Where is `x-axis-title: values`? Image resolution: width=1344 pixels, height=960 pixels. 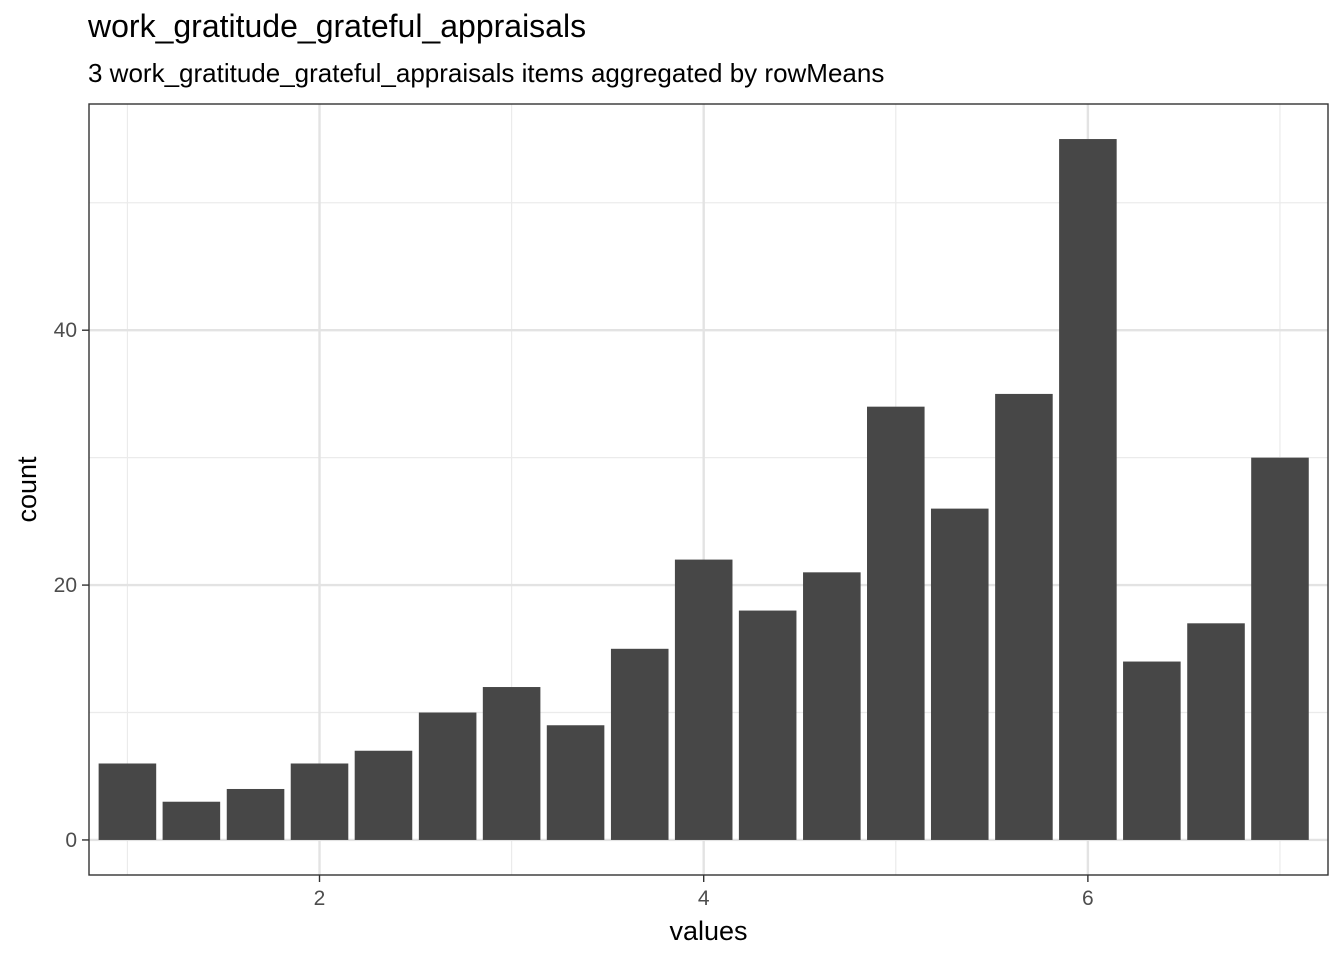 x-axis-title: values is located at coordinates (708, 931).